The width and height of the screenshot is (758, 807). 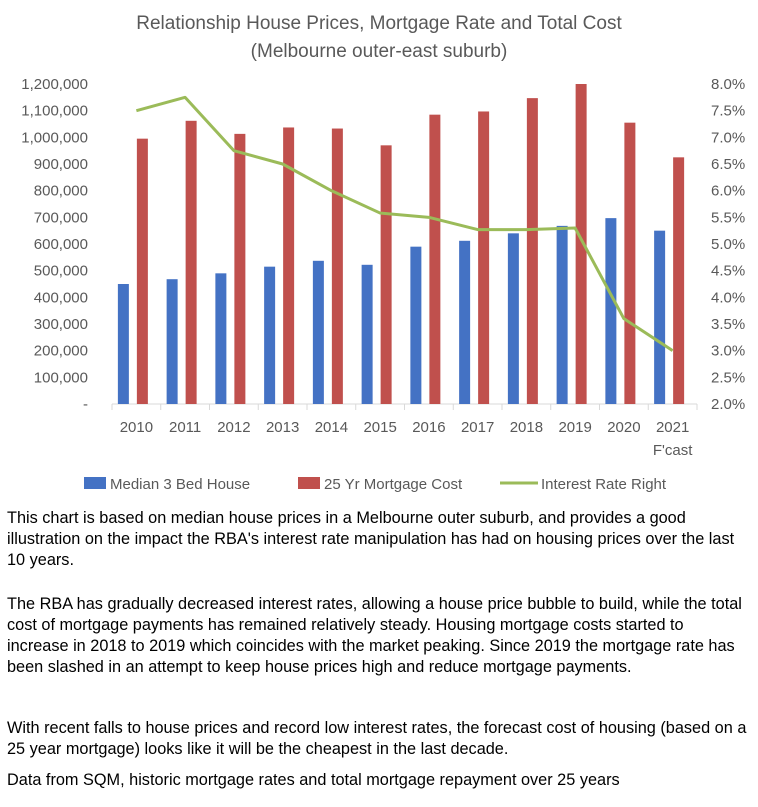 I want to click on y-left-tick-label: 1,100,000, so click(x=54, y=111).